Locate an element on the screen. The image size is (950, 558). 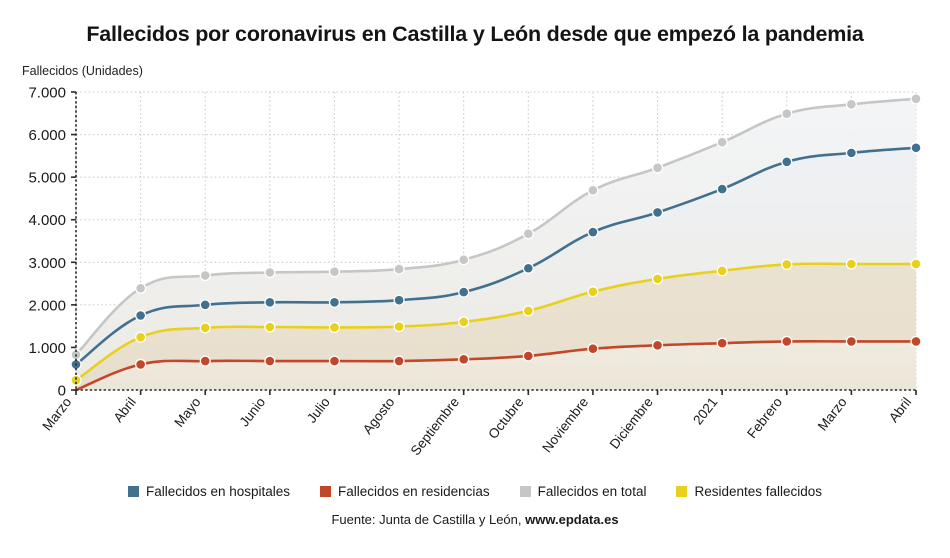
legend-item: Residentes fallecidos is located at coordinates (749, 491).